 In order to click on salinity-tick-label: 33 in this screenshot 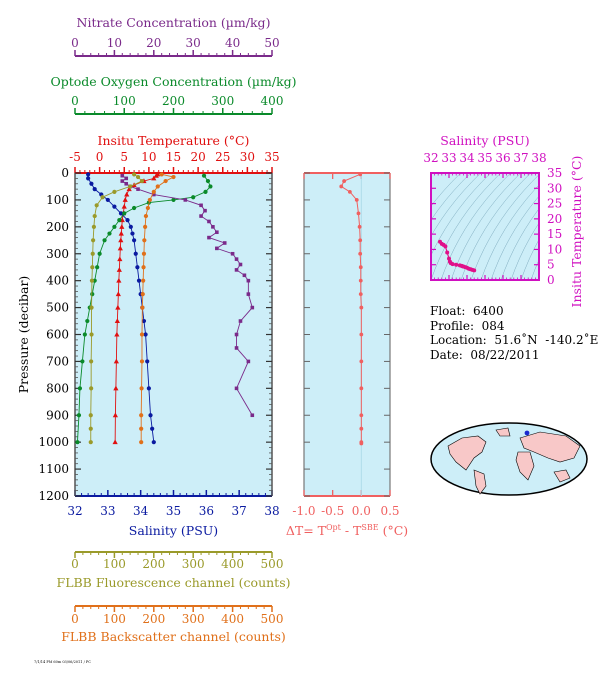, I will do `click(107, 511)`.